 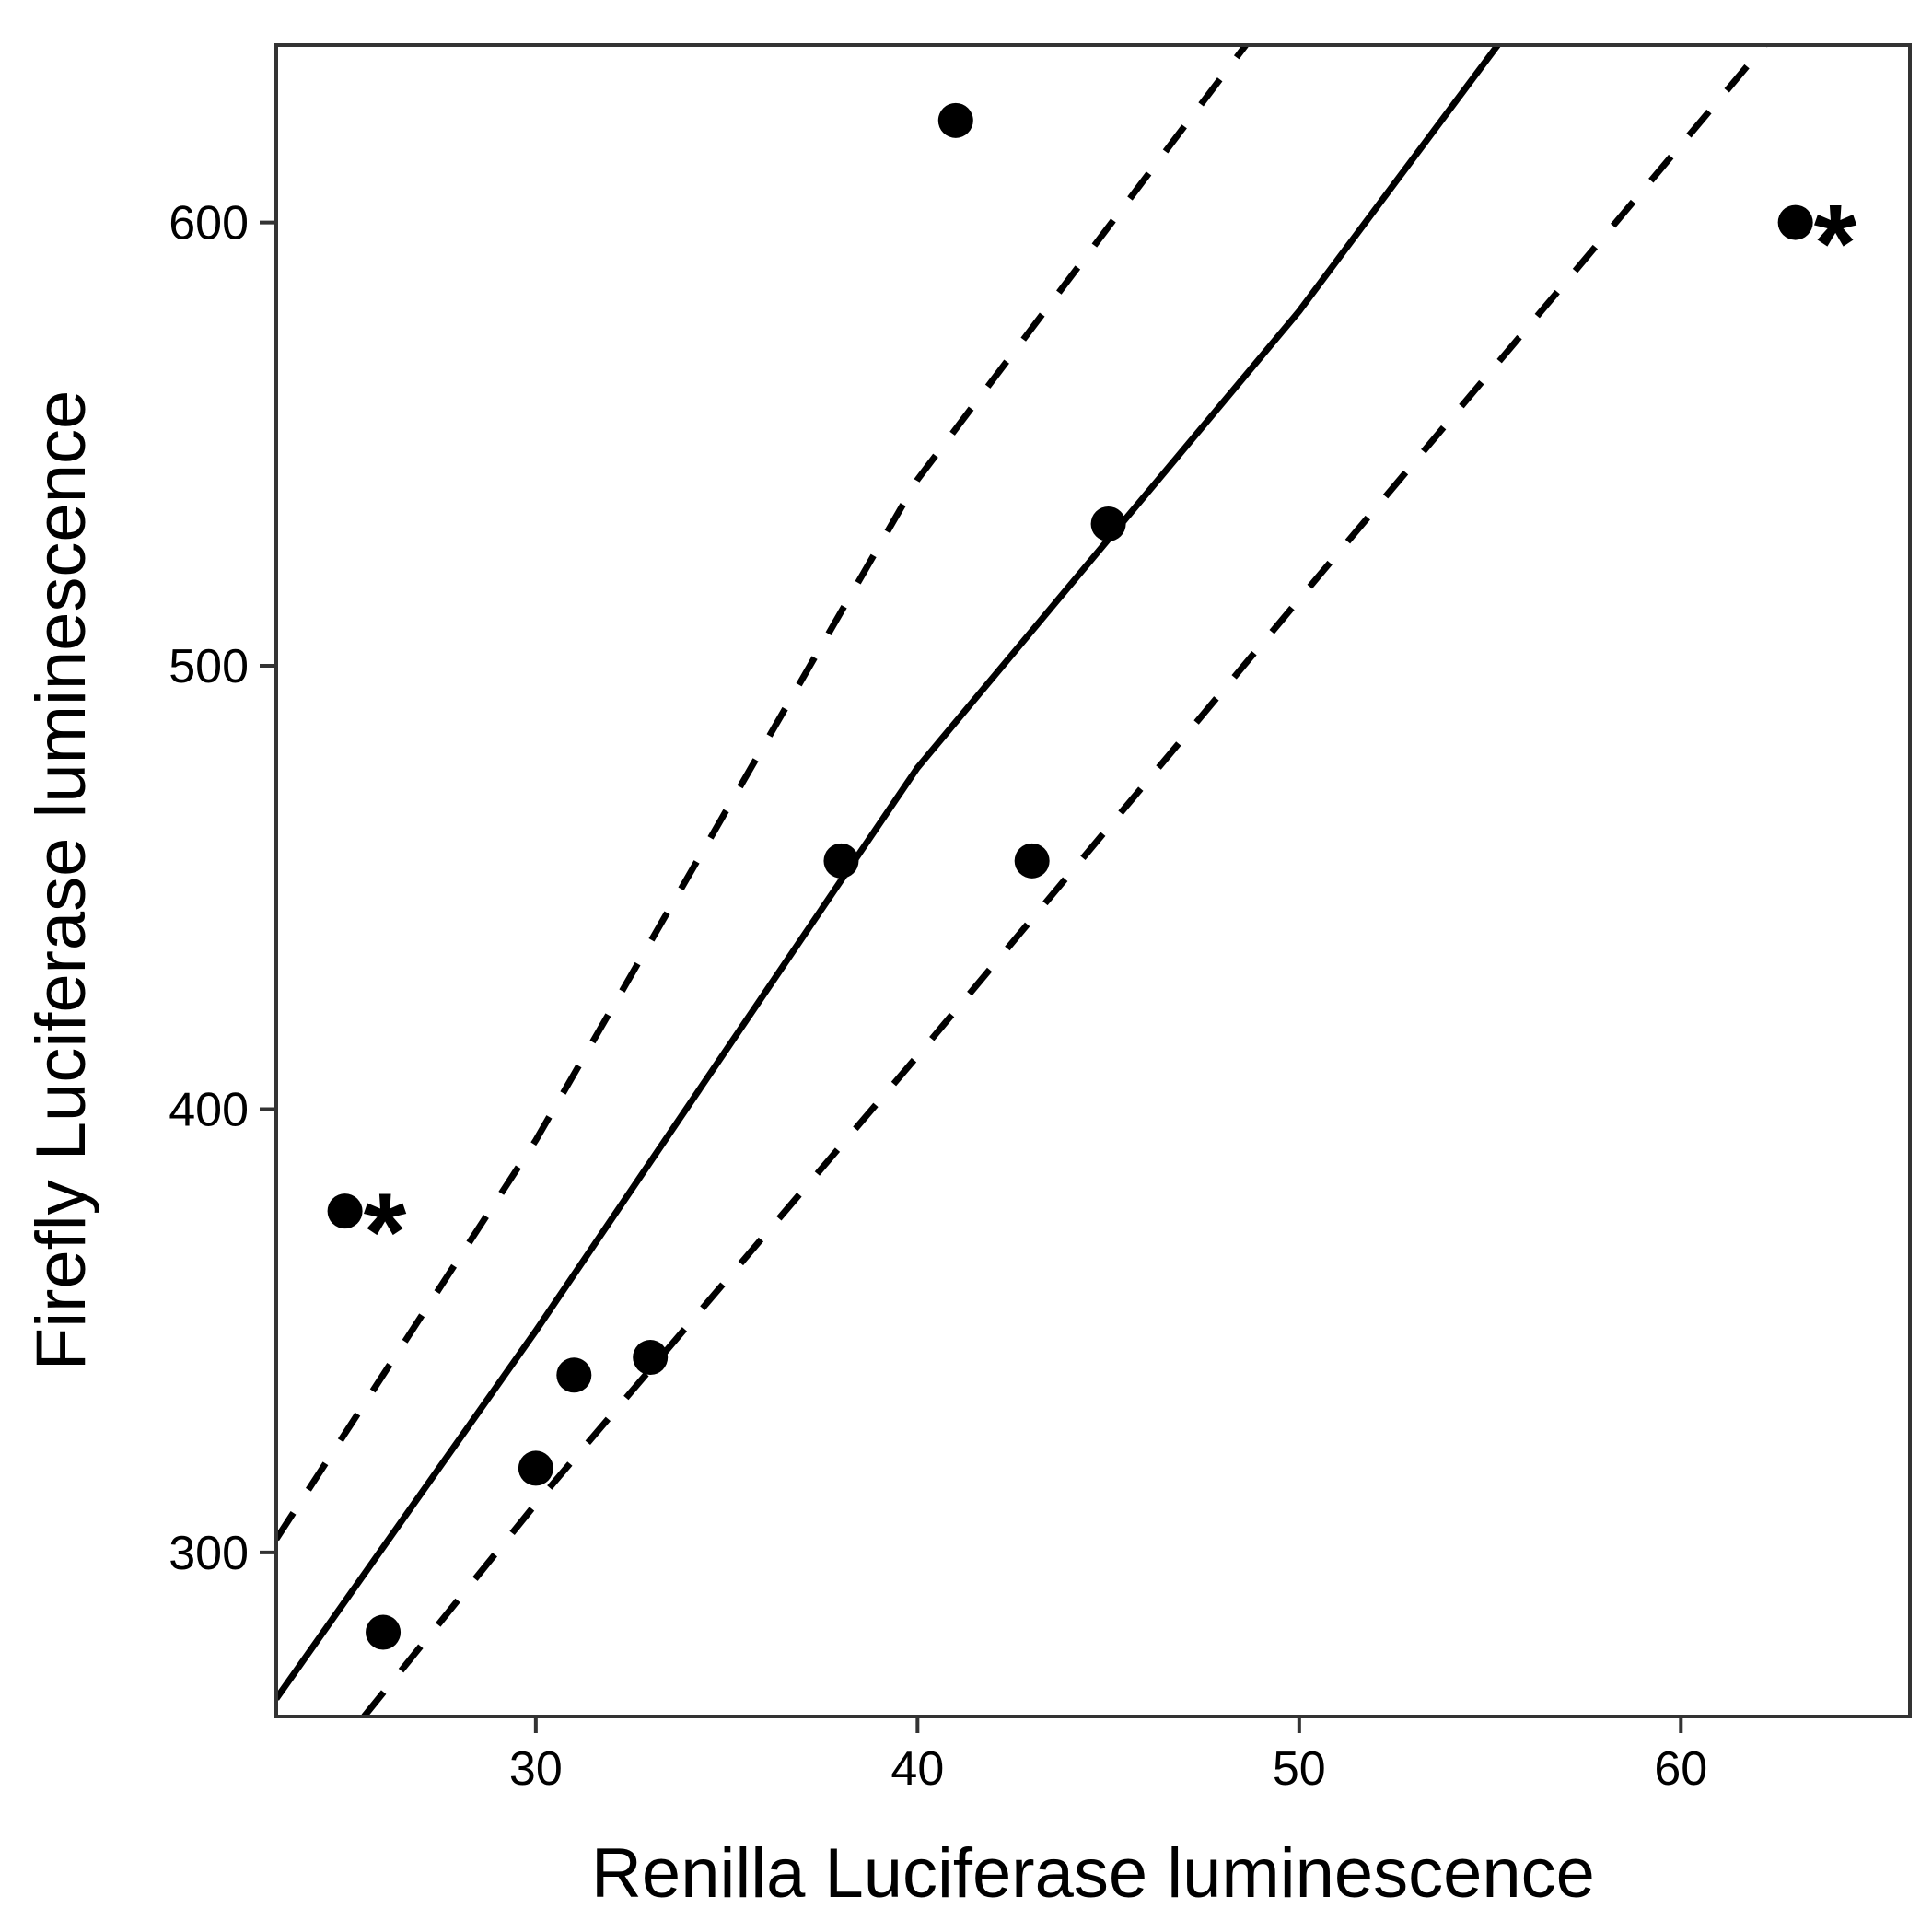 I want to click on y-tick-label: 500, so click(x=209, y=666).